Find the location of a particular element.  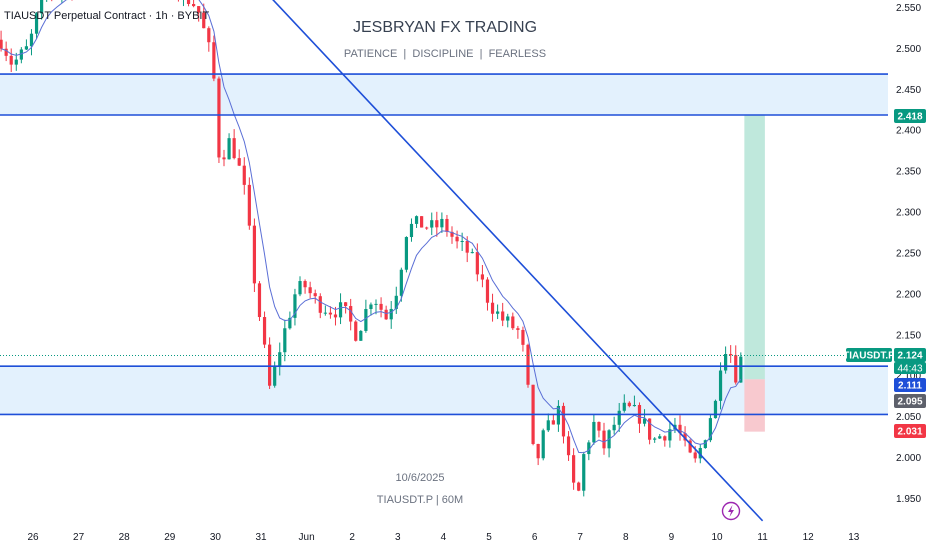

x-tick-label: 4 is located at coordinates (444, 537).